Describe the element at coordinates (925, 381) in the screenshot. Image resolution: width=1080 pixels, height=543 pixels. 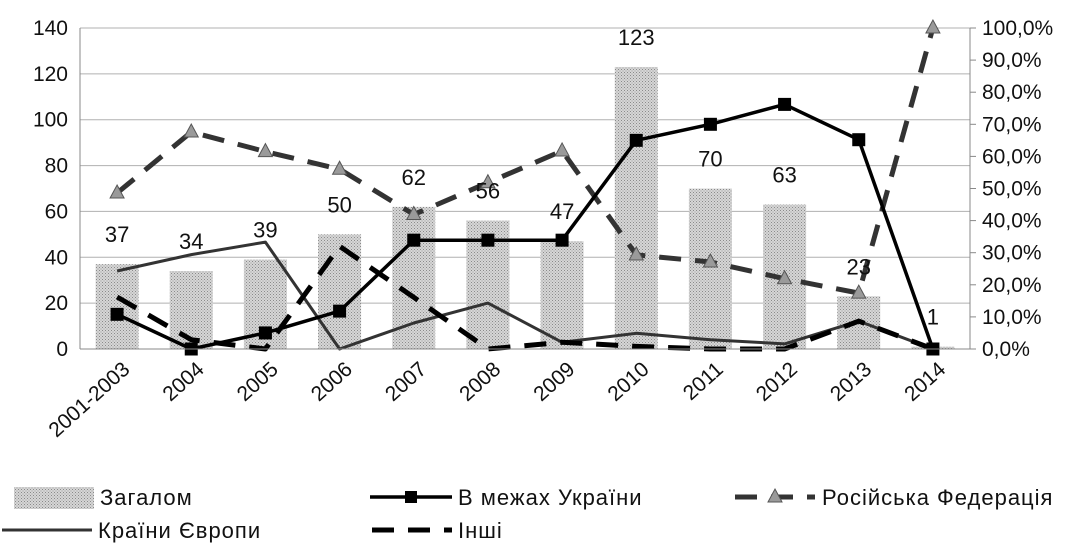
I see `x-tick-label: 2014` at that location.